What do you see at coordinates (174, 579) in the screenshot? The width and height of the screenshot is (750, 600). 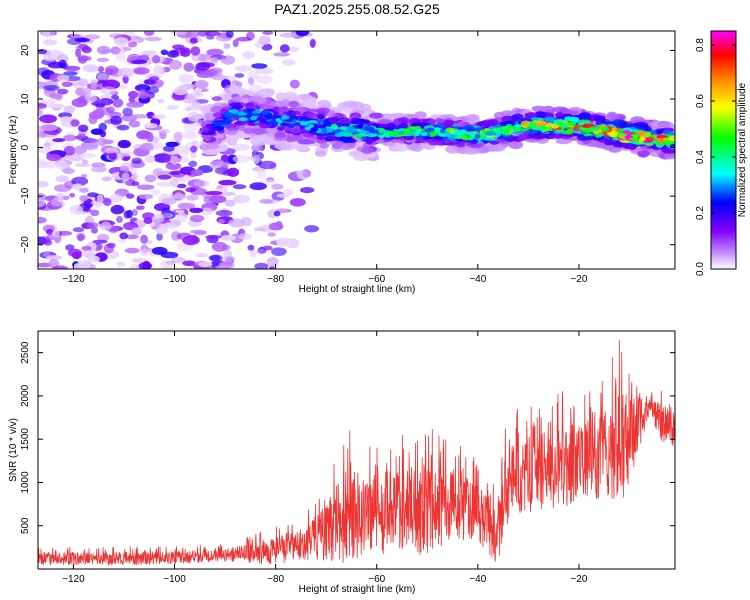 I see `snr-x-tick-label: −100` at bounding box center [174, 579].